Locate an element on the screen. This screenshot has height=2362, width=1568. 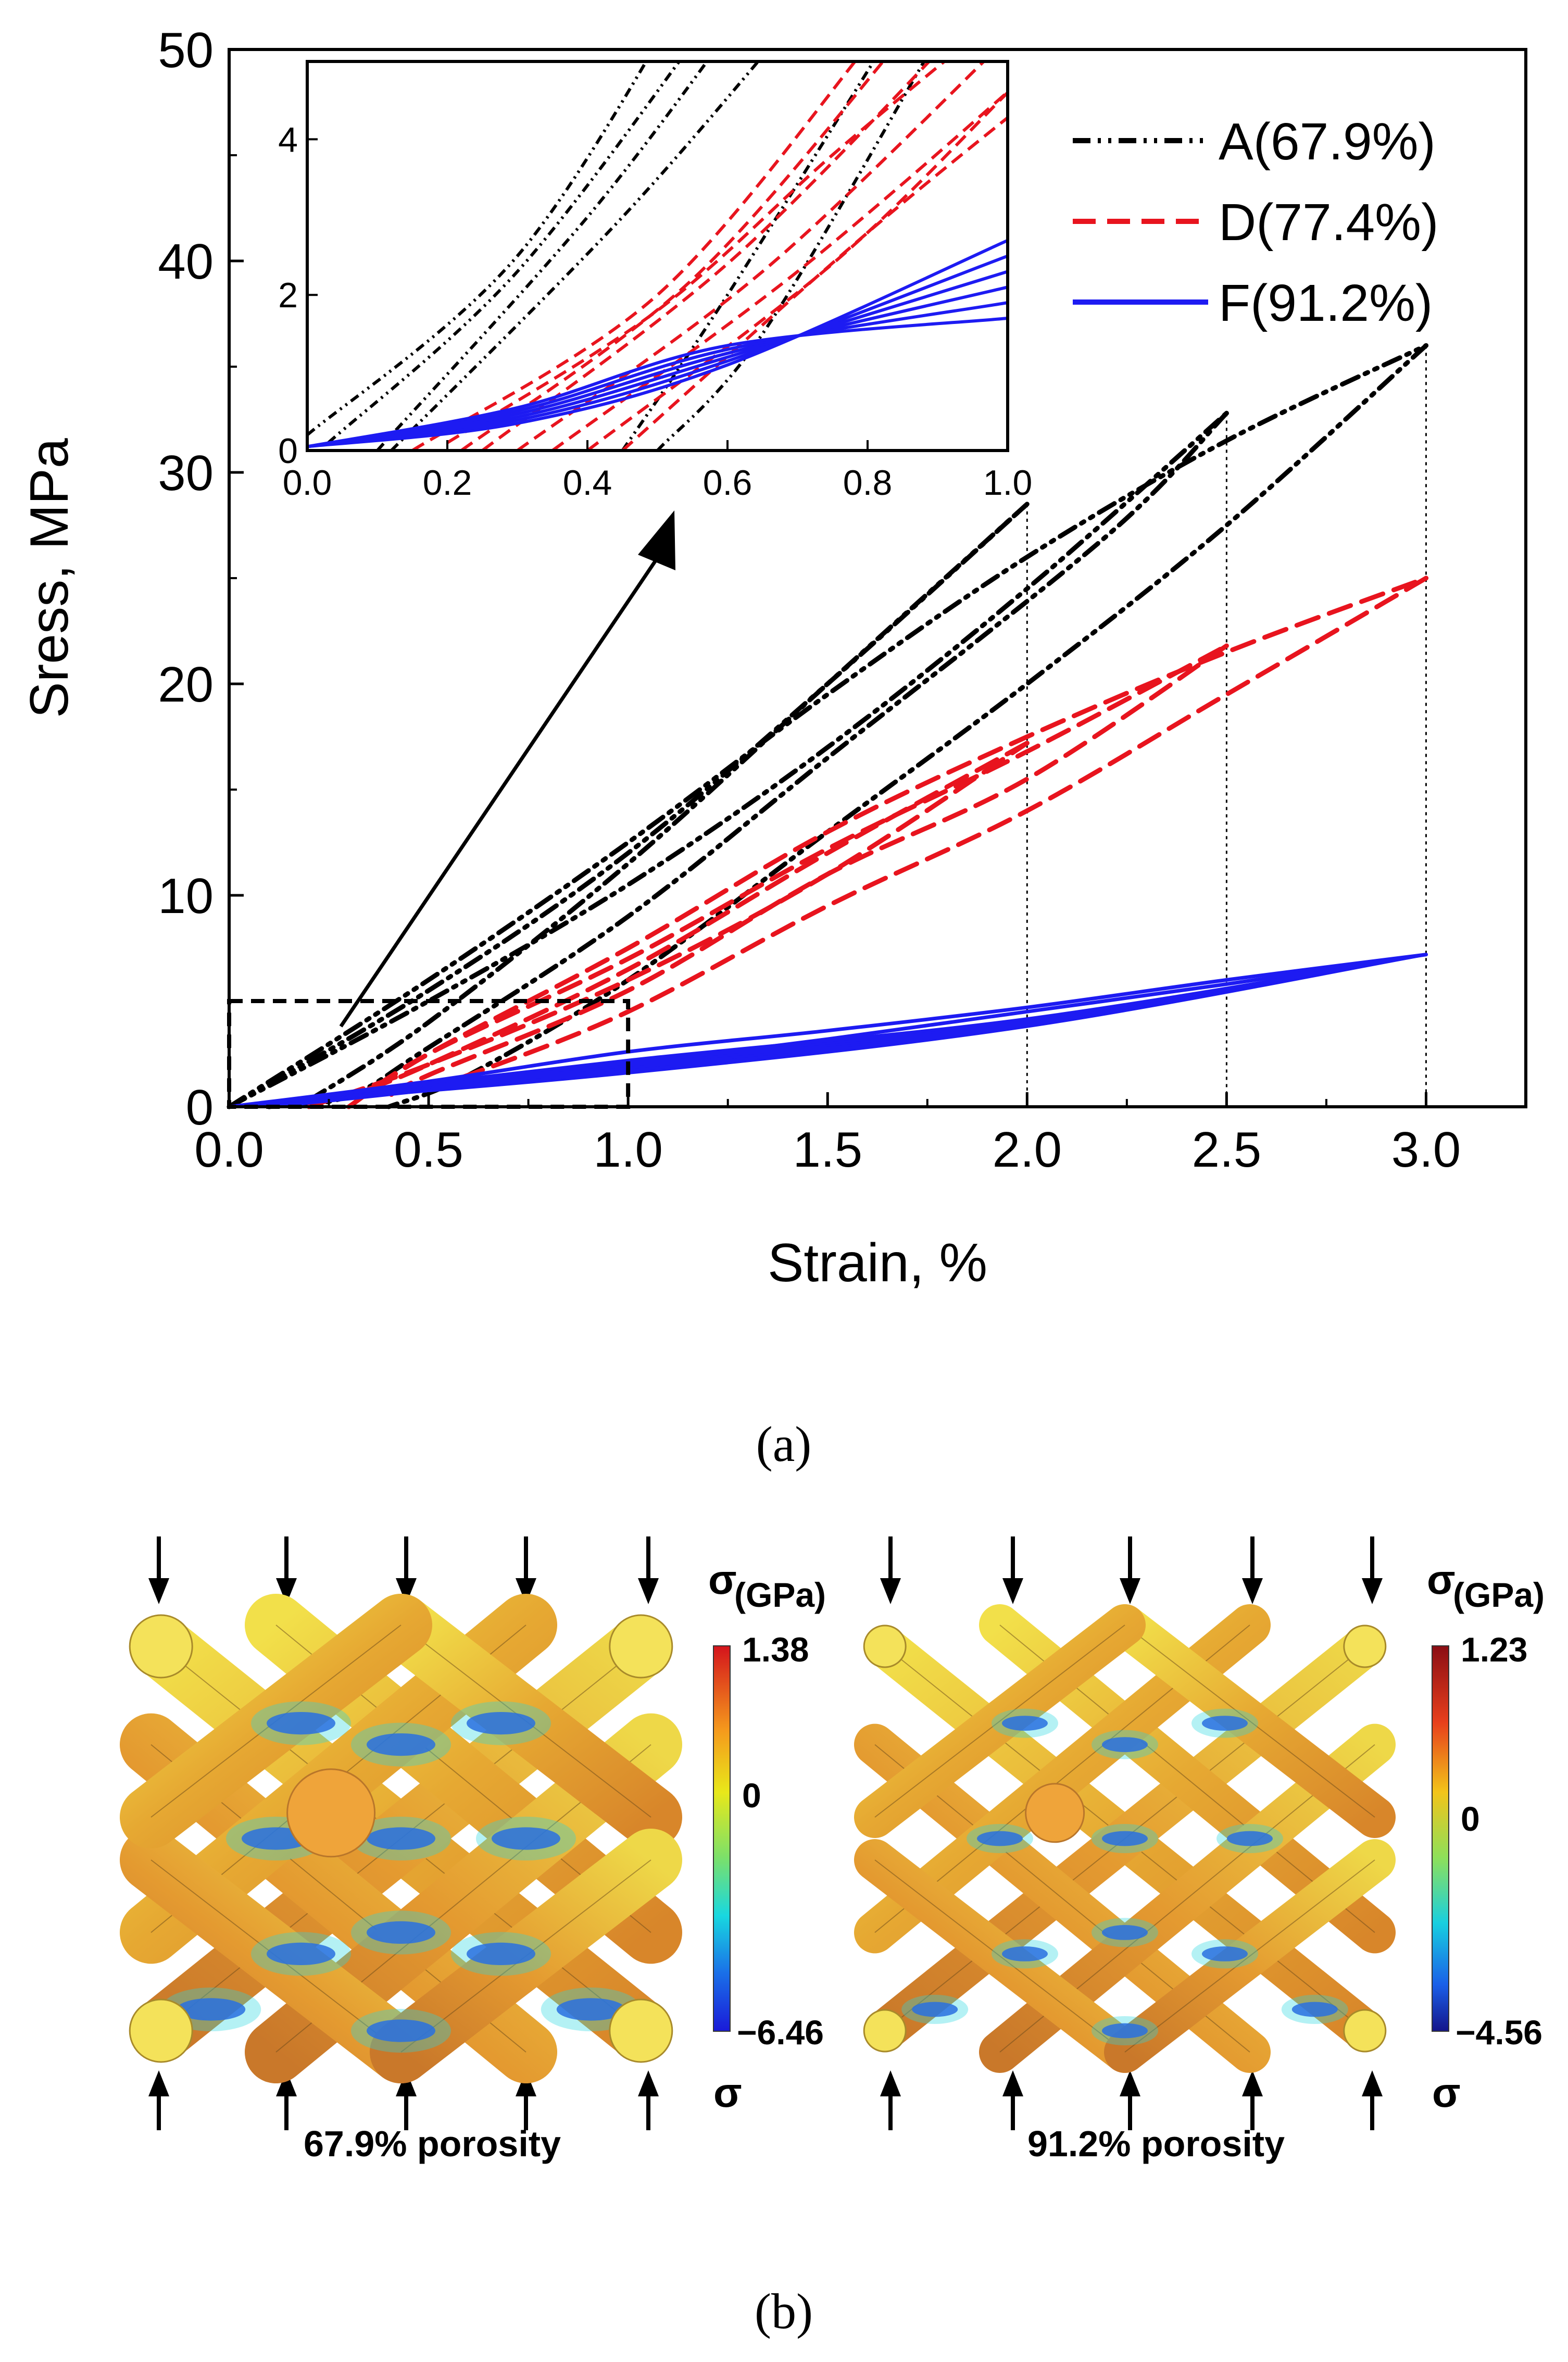
legend-entry: F(91.2%) is located at coordinates (1326, 303).